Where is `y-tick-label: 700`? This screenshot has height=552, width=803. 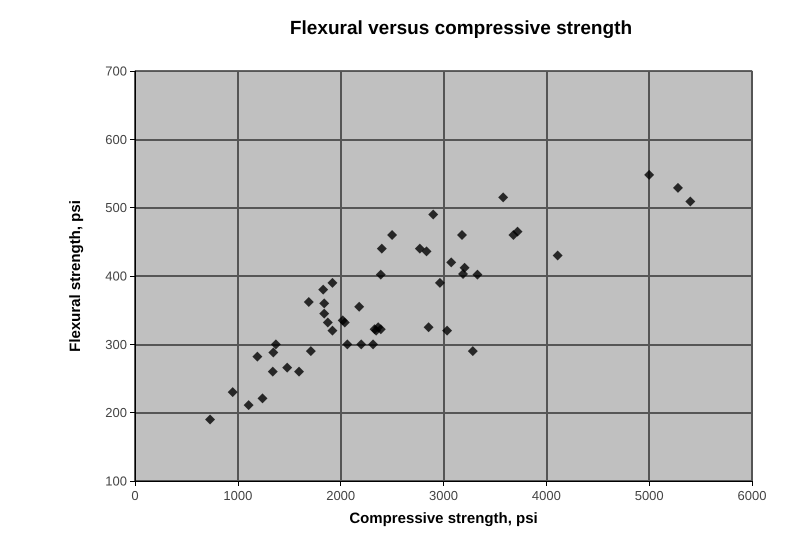 y-tick-label: 700 is located at coordinates (116, 71).